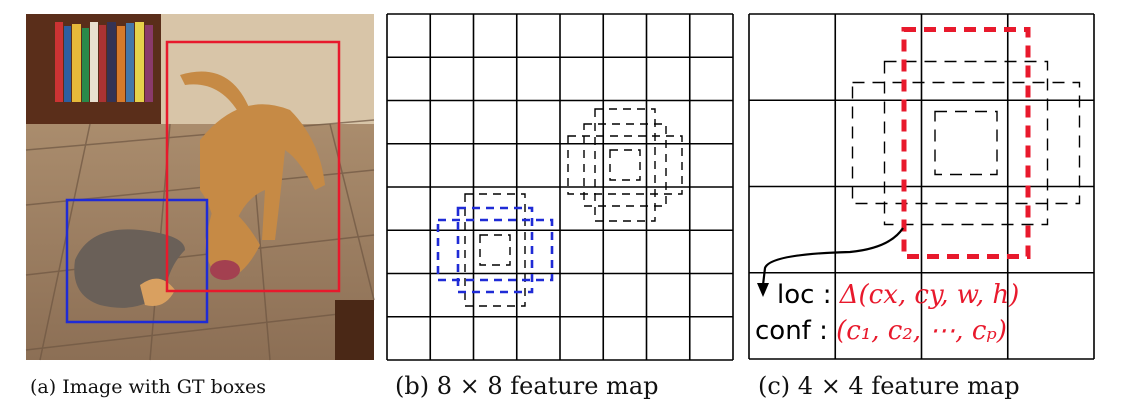  Describe the element at coordinates (252, 175) in the screenshot. I see `dog` at that location.